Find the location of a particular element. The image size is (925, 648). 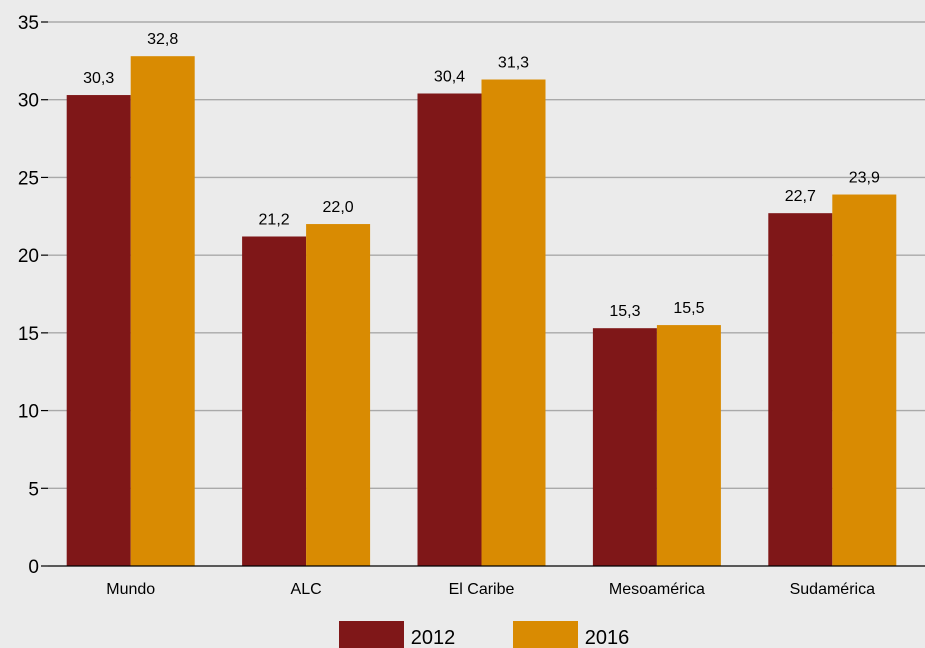

y-tick-label: 5 is located at coordinates (33, 489).